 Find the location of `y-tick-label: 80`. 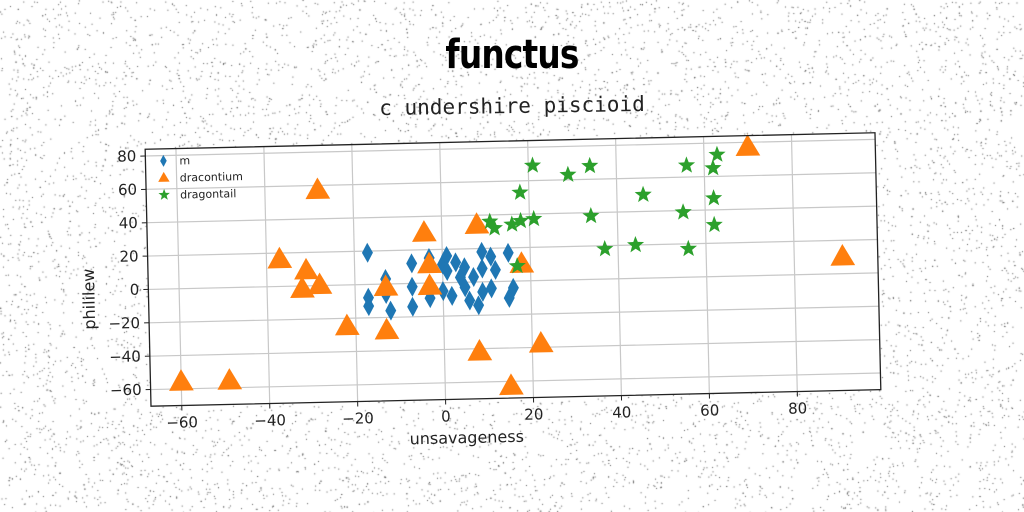

y-tick-label: 80 is located at coordinates (126, 156).